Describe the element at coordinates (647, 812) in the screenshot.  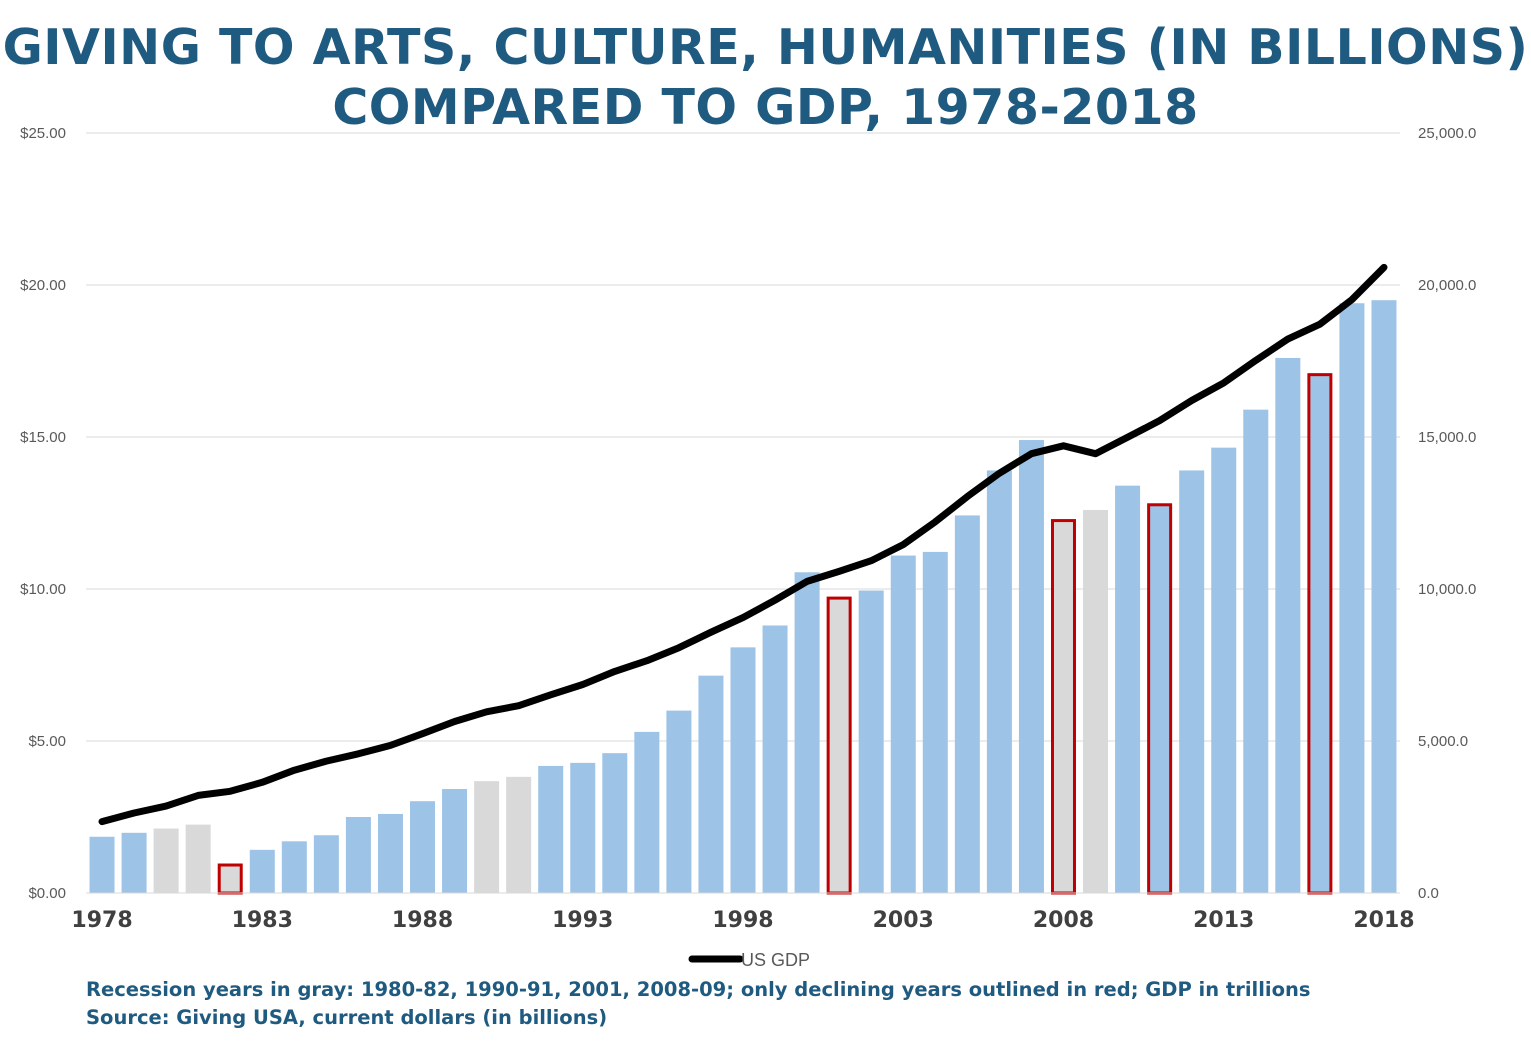
I see `giving-bar-1995` at that location.